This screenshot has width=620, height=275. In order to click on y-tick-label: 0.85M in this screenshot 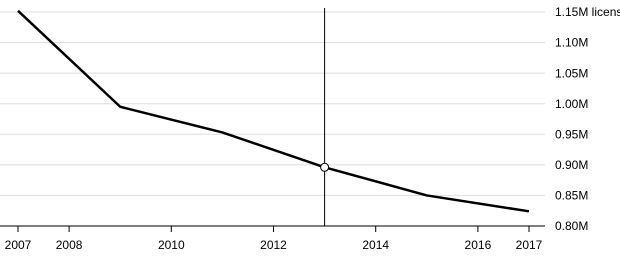, I will do `click(571, 196)`.